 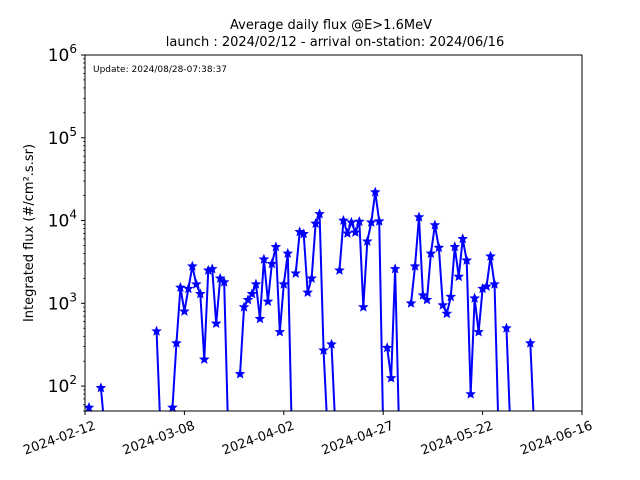 I want to click on y-tick-exponent: 3, so click(x=73, y=297).